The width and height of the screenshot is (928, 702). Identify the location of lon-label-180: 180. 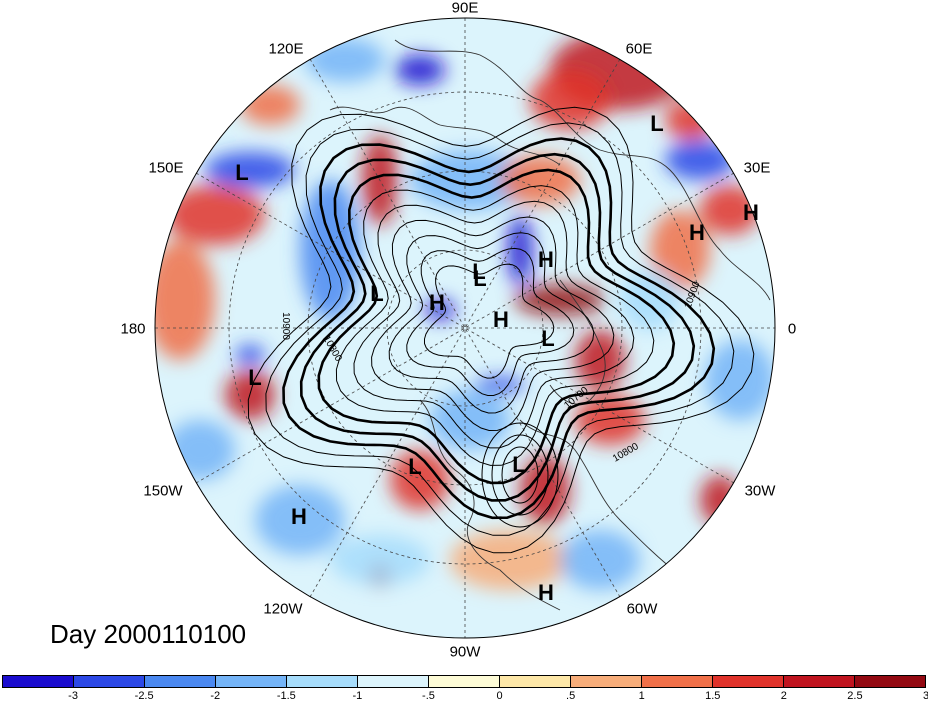
(133, 329).